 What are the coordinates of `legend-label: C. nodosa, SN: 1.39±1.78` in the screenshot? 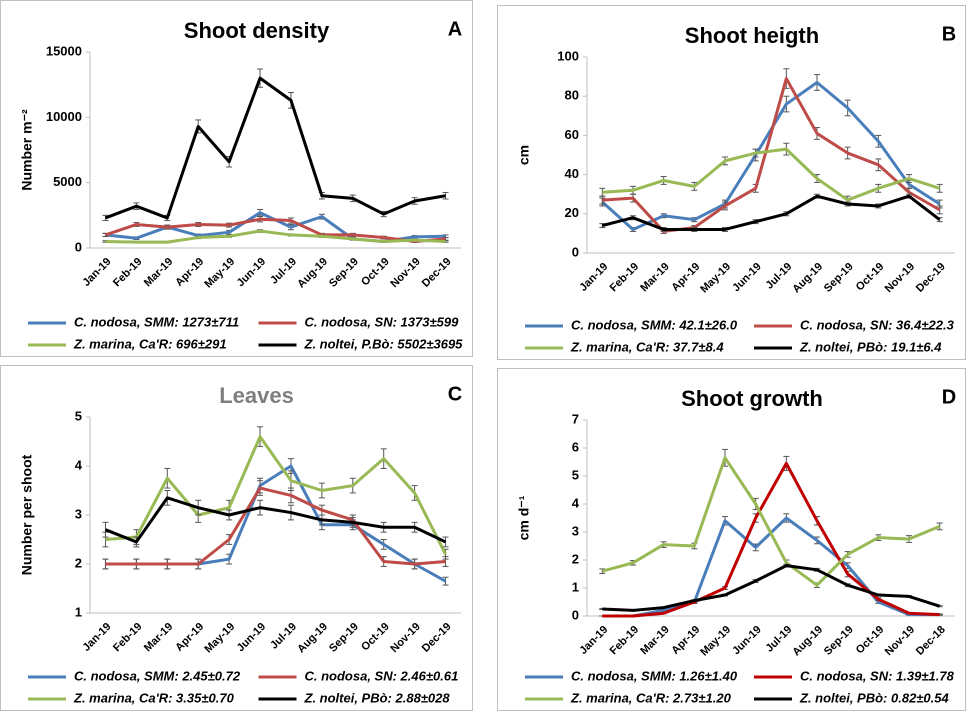 It's located at (877, 675).